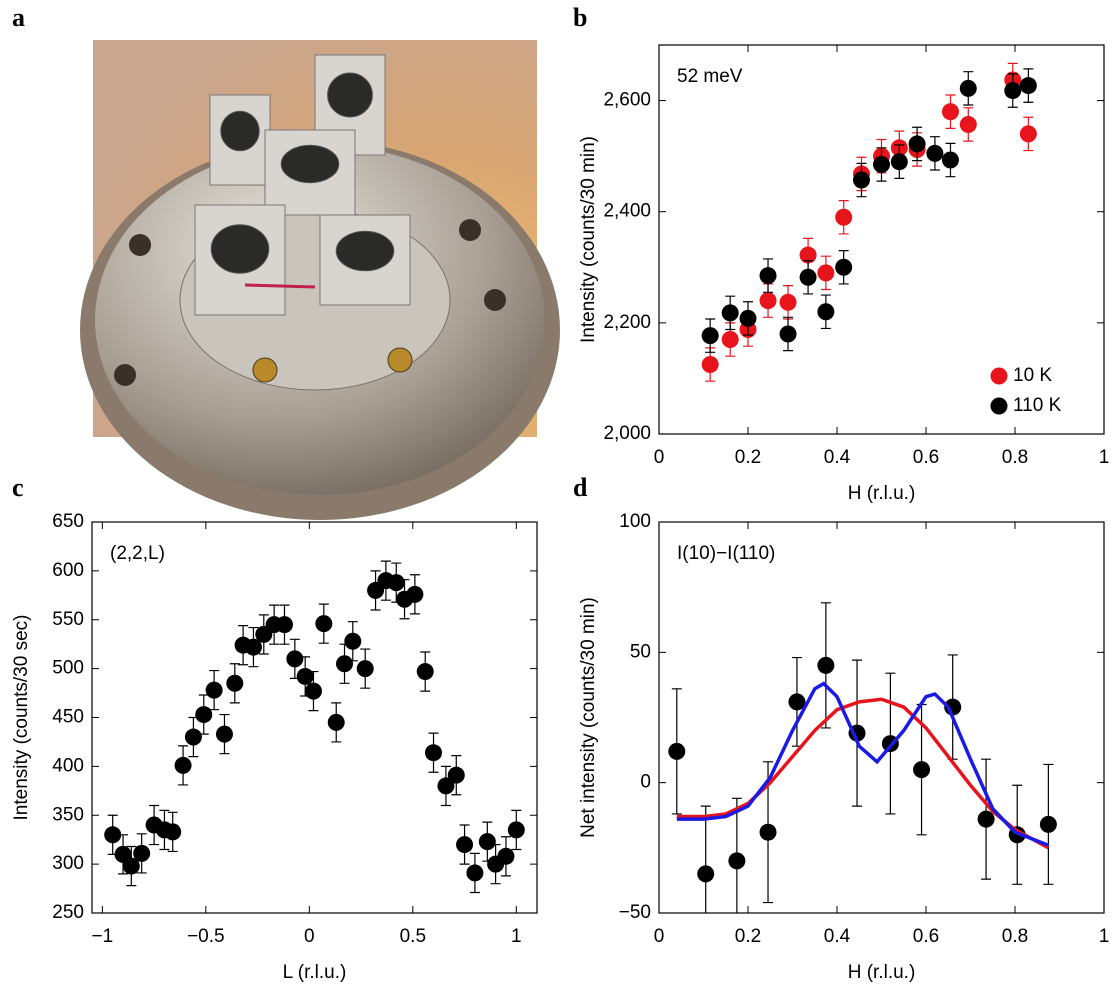 The image size is (1115, 995). Describe the element at coordinates (68, 619) in the screenshot. I see `y-tick-label: 550` at that location.